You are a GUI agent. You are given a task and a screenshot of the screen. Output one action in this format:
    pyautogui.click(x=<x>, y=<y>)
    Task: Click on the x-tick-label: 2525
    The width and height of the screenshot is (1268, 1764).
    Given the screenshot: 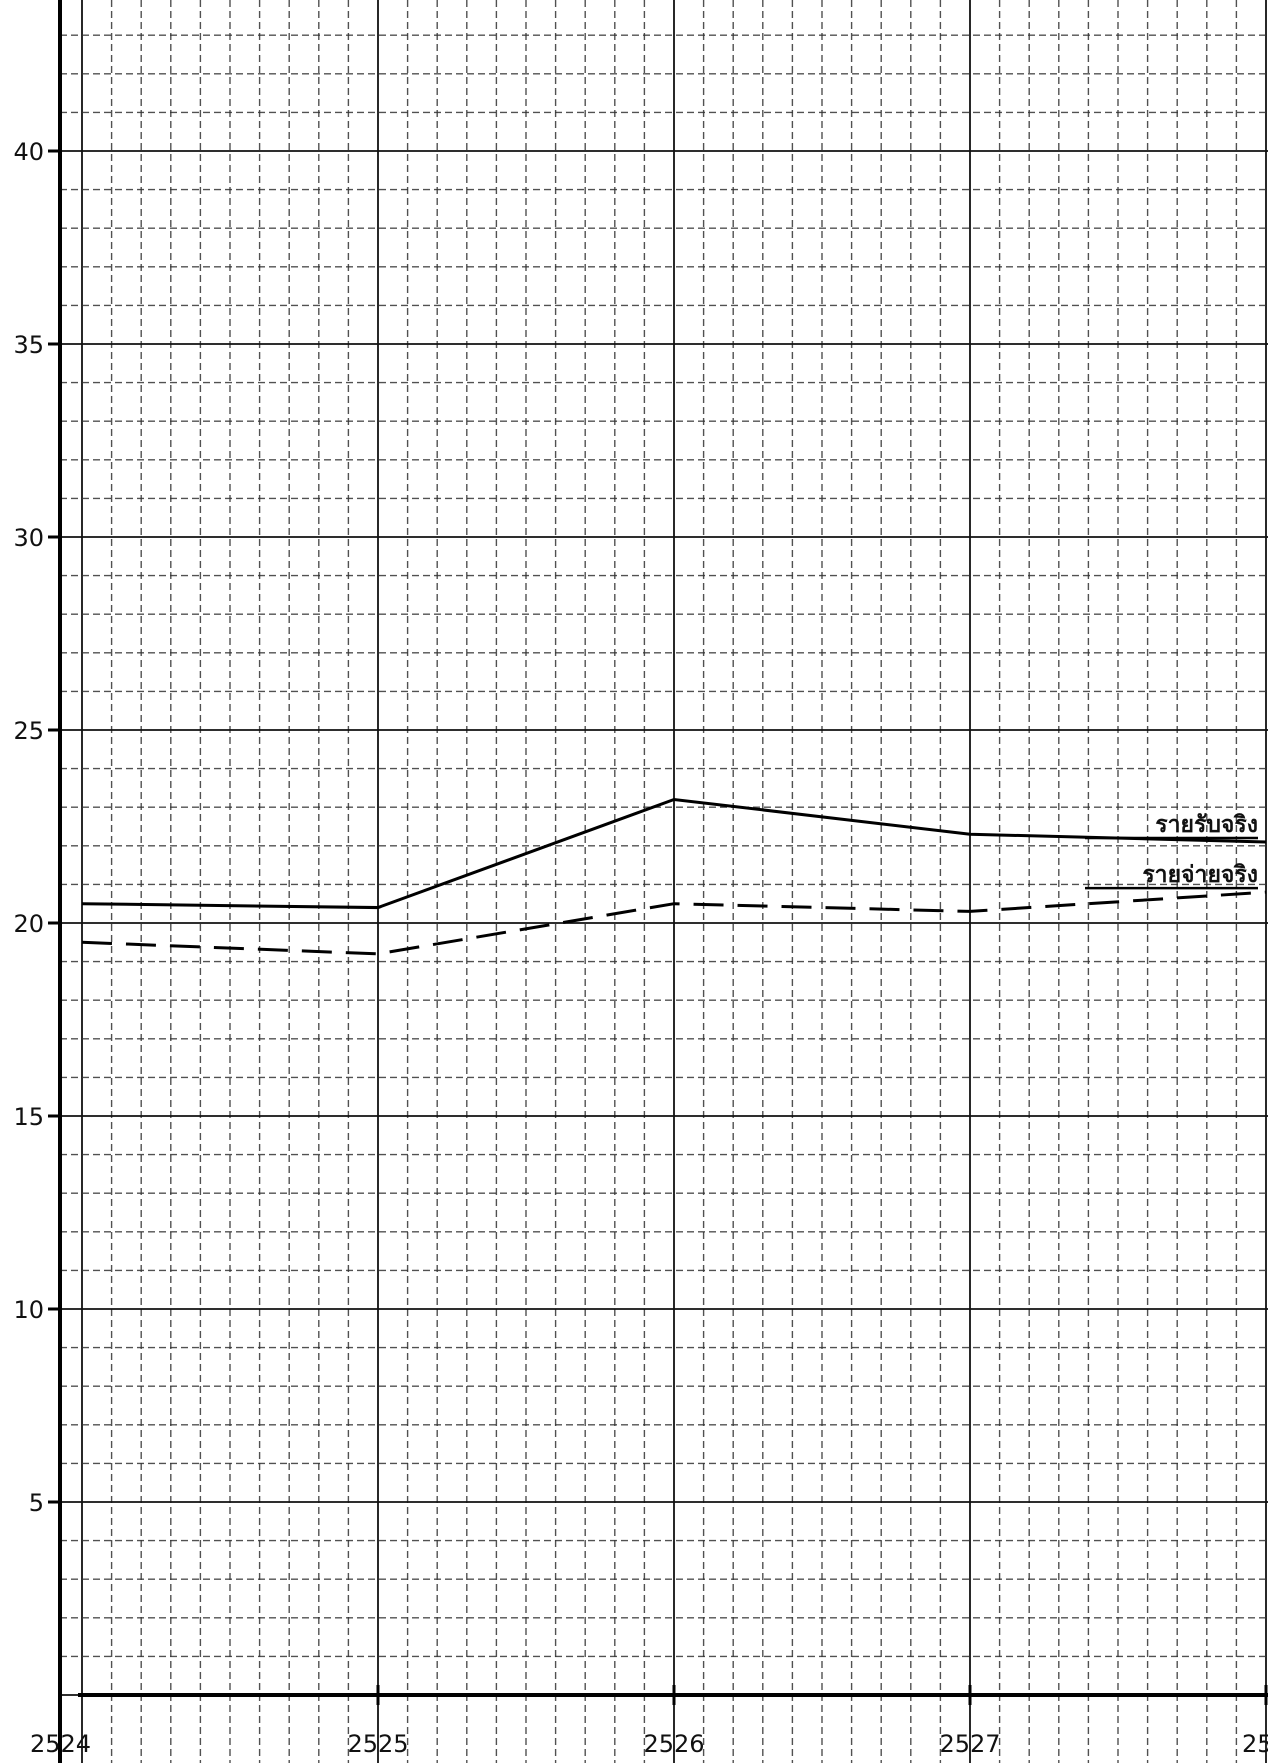 What is the action you would take?
    pyautogui.click(x=377, y=1744)
    